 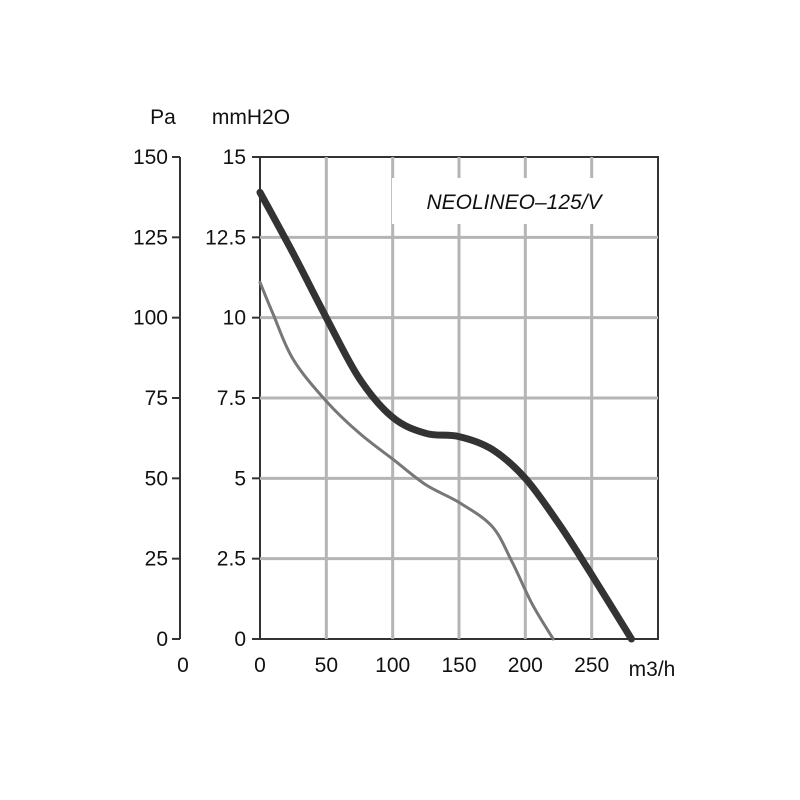 What do you see at coordinates (591, 665) in the screenshot?
I see `x-tick-label: 250` at bounding box center [591, 665].